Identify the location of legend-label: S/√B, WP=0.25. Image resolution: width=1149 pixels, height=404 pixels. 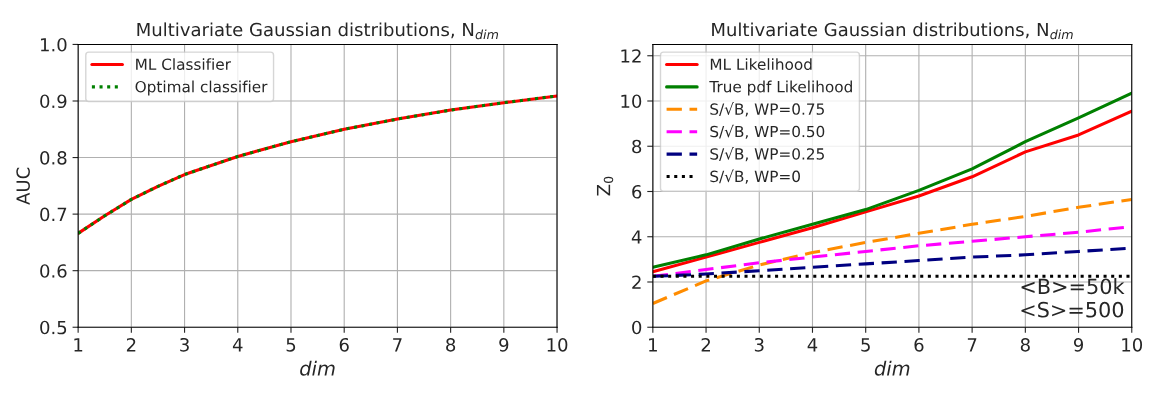
(767, 154).